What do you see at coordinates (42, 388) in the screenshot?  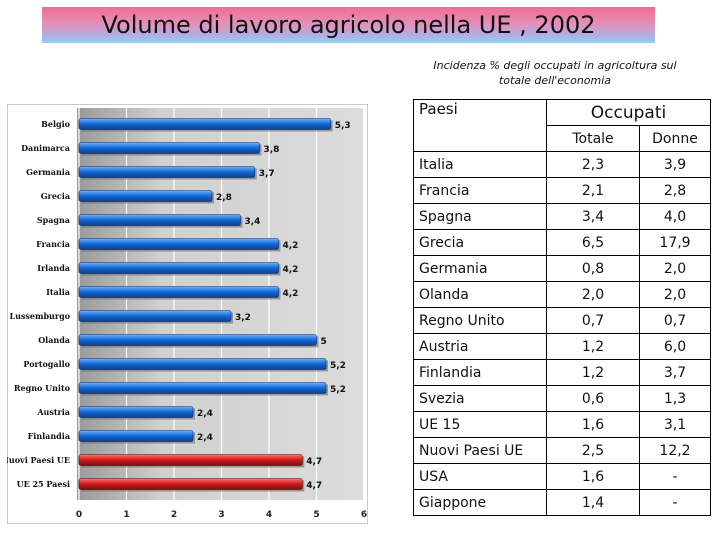 I see `category-label: Regno Unito` at bounding box center [42, 388].